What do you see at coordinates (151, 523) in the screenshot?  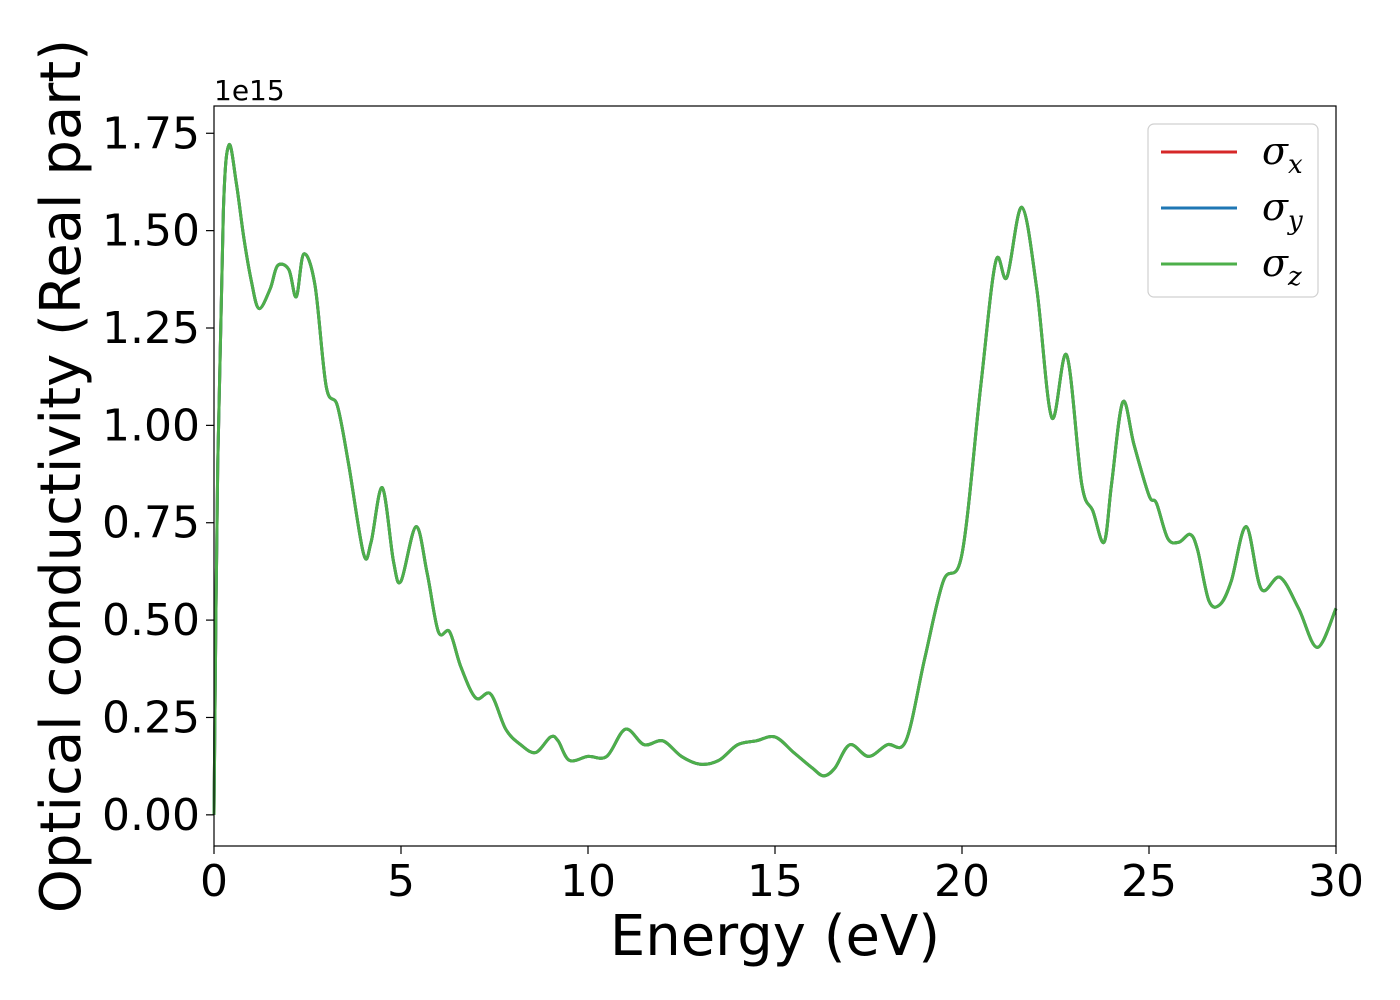 I see `y-tick-label: 0.75` at bounding box center [151, 523].